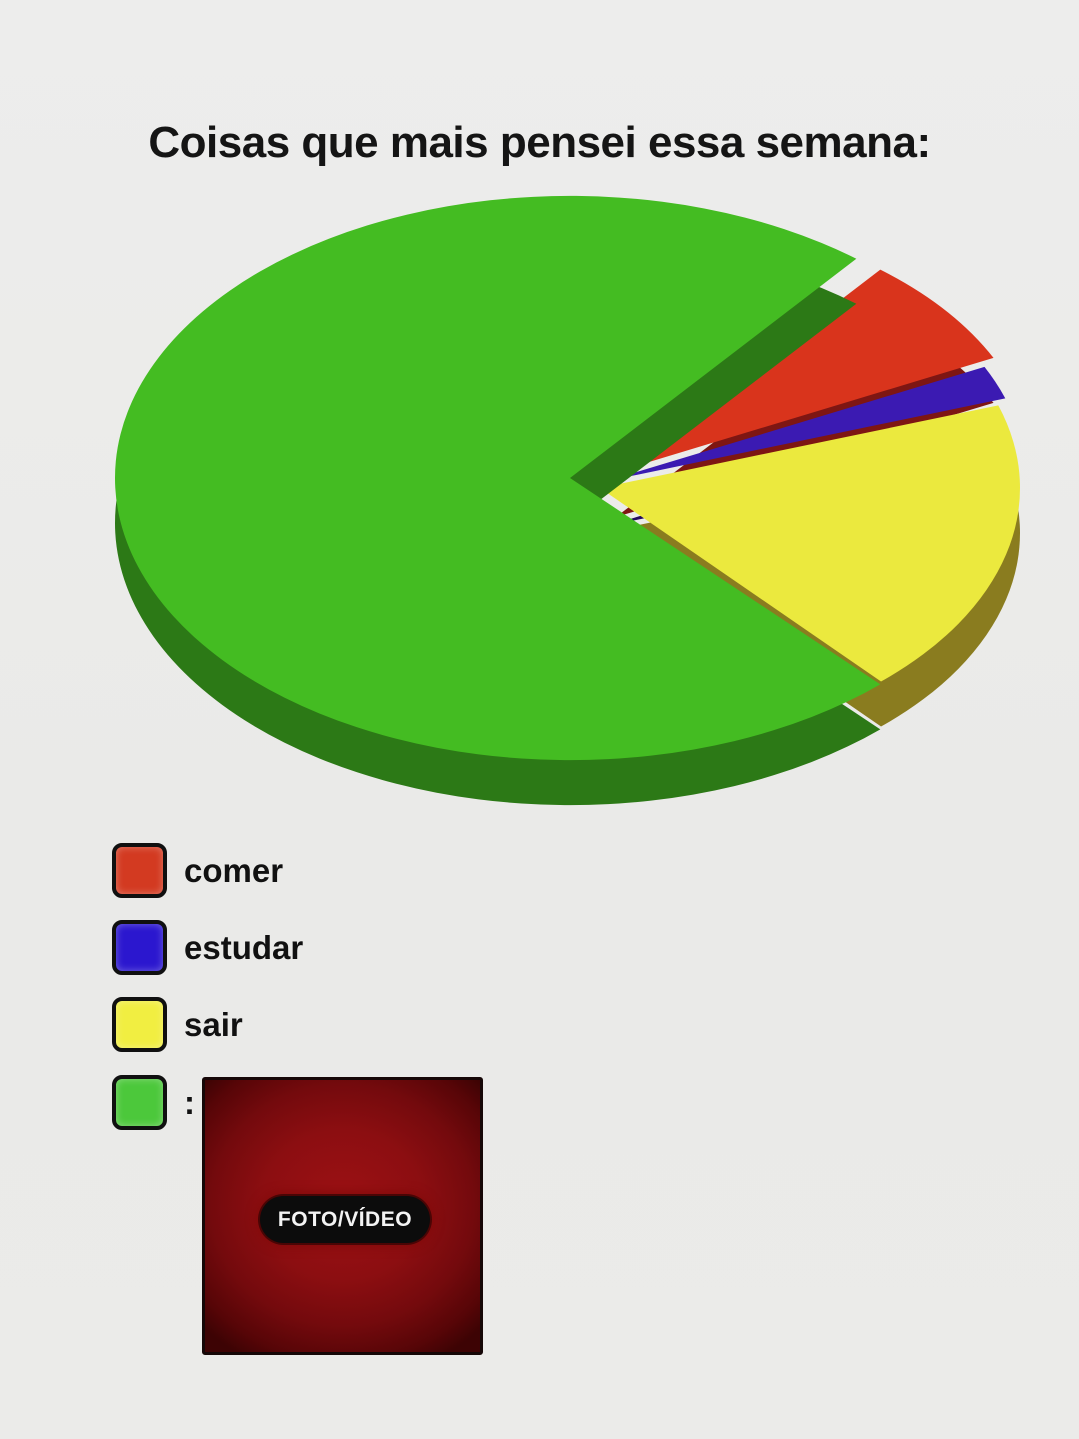 The height and width of the screenshot is (1439, 1079). What do you see at coordinates (213, 1024) in the screenshot?
I see `legend-label-sair: sair` at bounding box center [213, 1024].